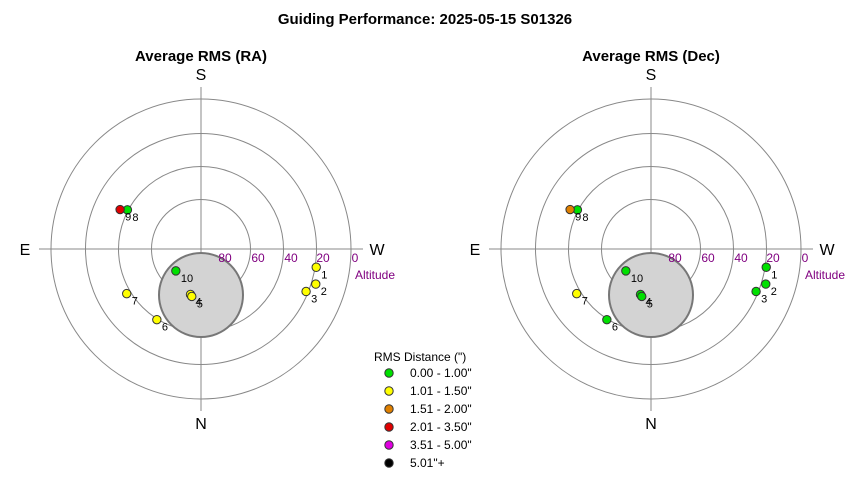  I want to click on legend-title: RMS Distance ("), so click(420, 357).